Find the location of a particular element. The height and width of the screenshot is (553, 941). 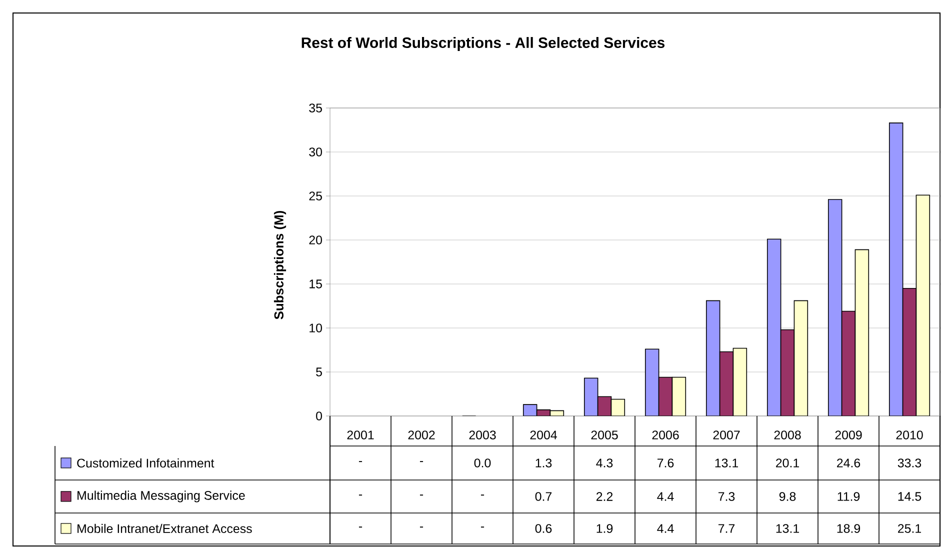

x-tick-label: 2006 is located at coordinates (665, 435).